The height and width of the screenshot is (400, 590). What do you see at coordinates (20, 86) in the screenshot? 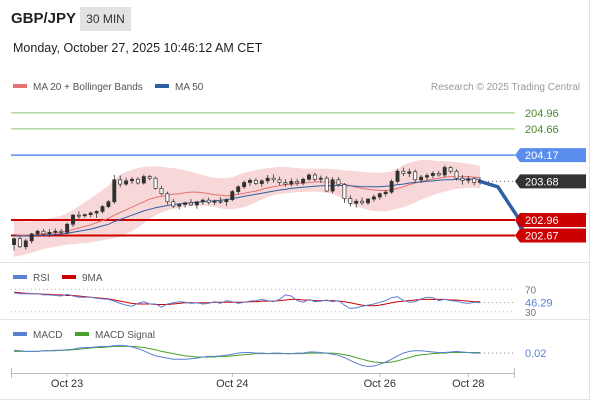
I see `legend-swatch-ma20` at bounding box center [20, 86].